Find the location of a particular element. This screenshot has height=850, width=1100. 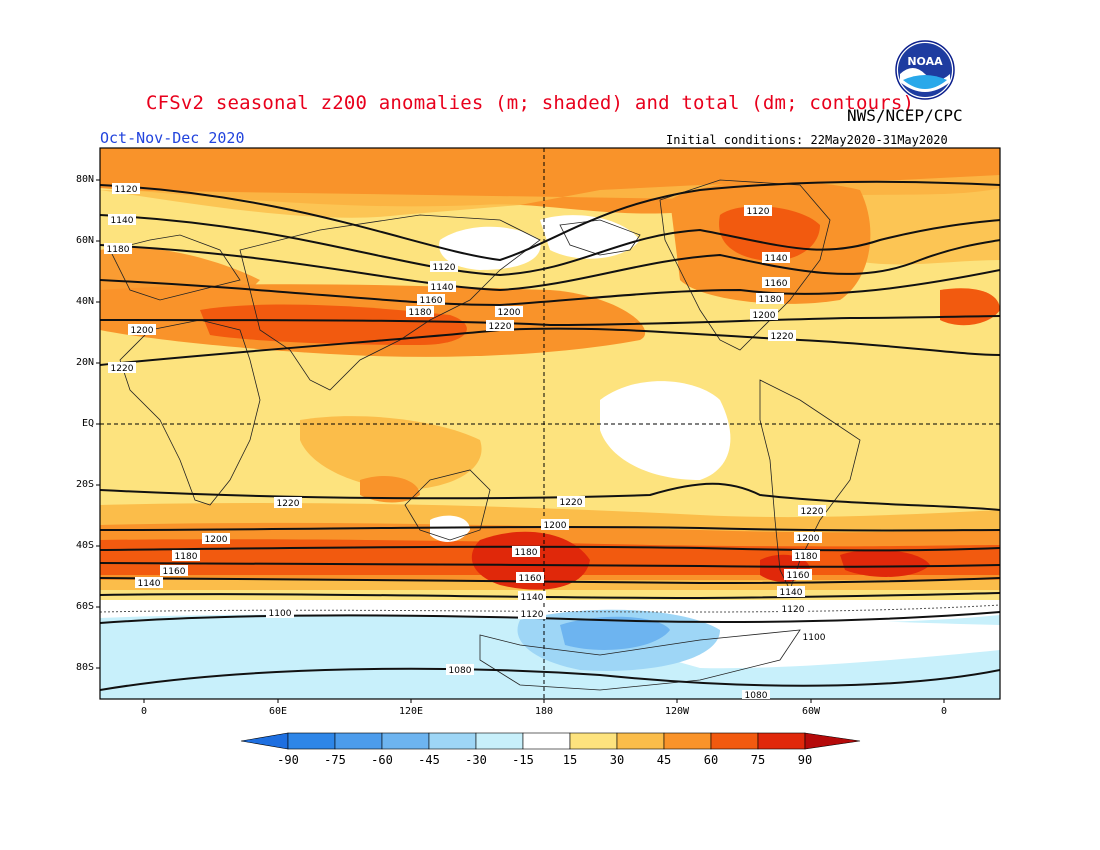

colorbar-tick: -45 is located at coordinates (429, 760).